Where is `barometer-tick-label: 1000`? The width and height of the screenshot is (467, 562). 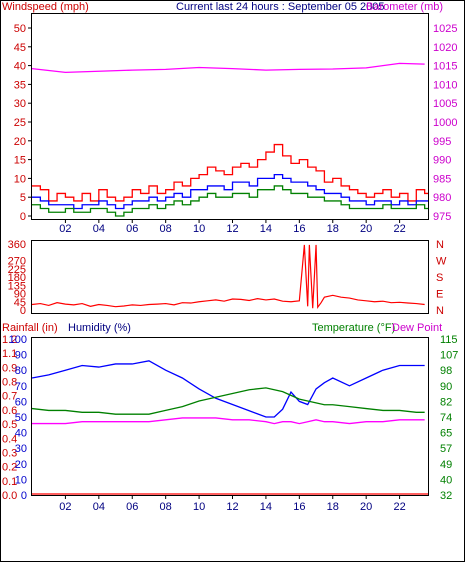 barometer-tick-label: 1000 is located at coordinates (445, 123).